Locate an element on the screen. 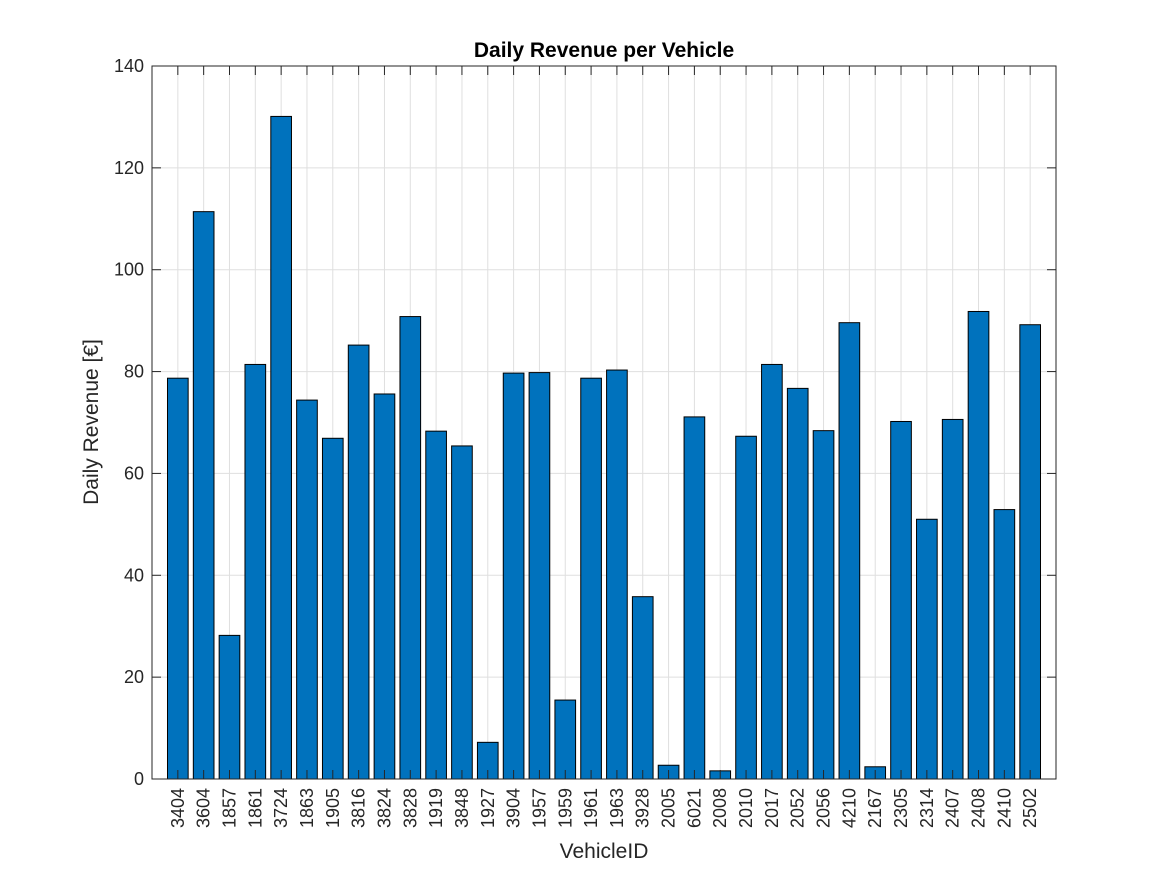  x-tick-label: 2167 is located at coordinates (875, 808).